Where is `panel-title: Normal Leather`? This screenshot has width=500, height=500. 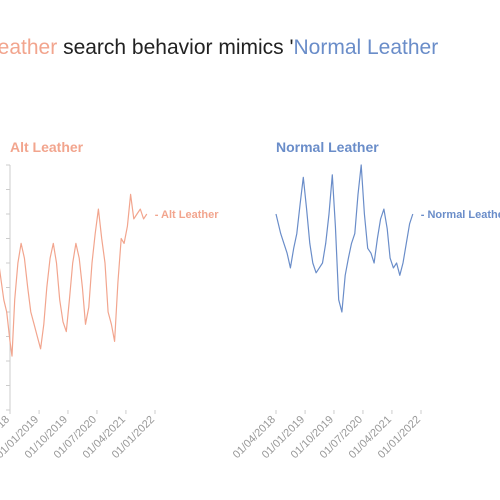
panel-title: Normal Leather is located at coordinates (327, 147).